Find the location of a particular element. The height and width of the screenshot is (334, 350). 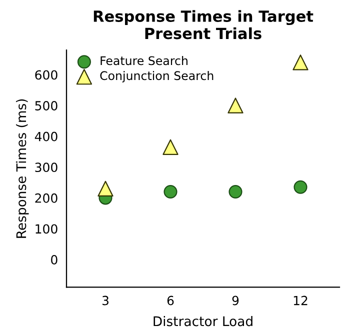

y-tick-label: 100 is located at coordinates (47, 229).